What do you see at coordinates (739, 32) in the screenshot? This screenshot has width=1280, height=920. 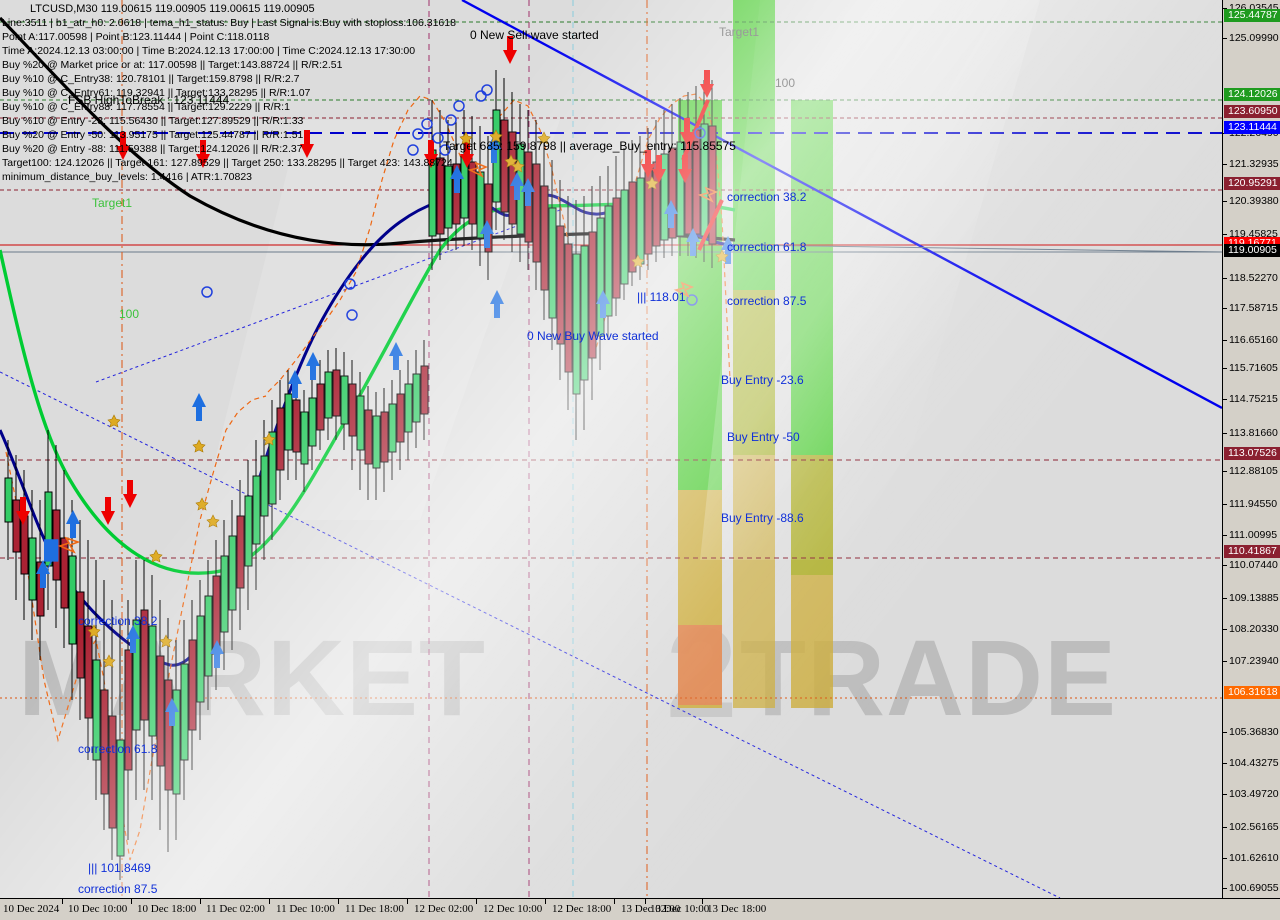 I see `annotation-target1-right: Target1` at bounding box center [739, 32].